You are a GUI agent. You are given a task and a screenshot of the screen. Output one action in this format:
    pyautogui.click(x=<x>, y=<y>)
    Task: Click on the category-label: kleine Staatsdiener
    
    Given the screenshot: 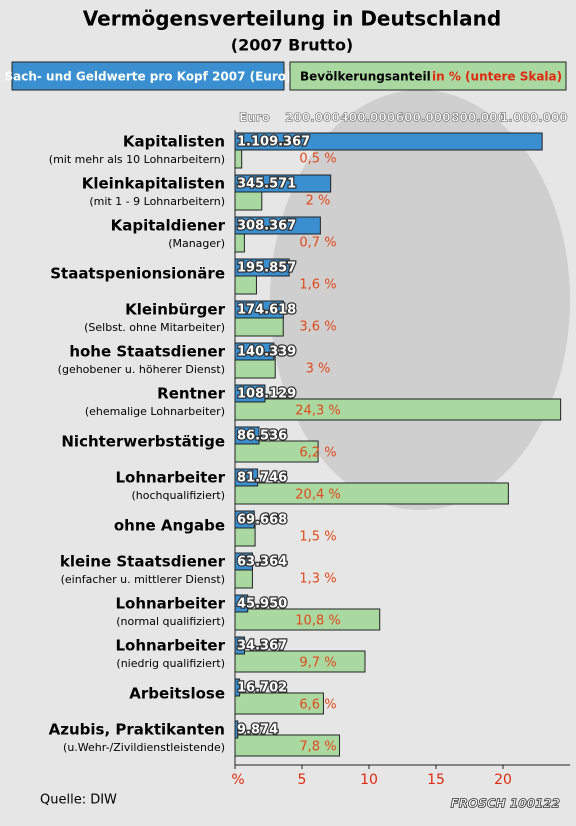 What is the action you would take?
    pyautogui.click(x=143, y=562)
    